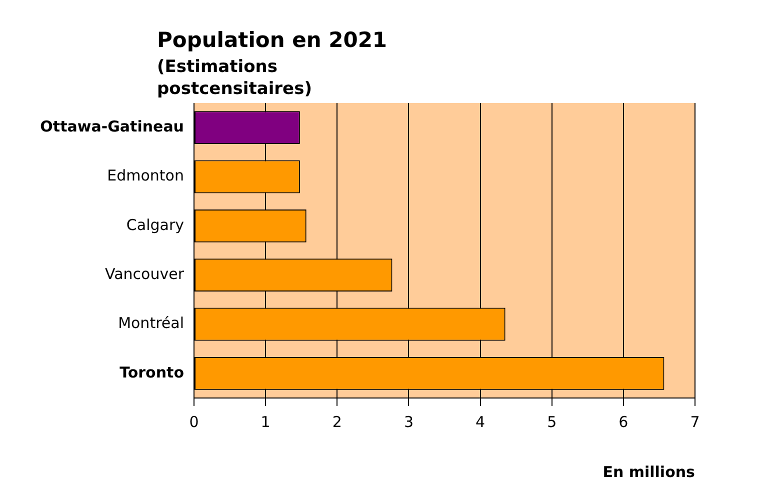 This screenshot has height=486, width=770. I want to click on x-tick-label: 6, so click(623, 421).